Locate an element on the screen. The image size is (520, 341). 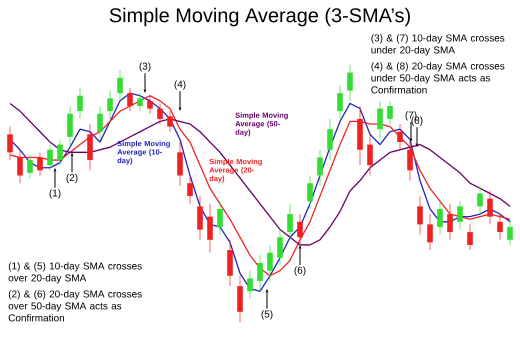
annotation: (4) is located at coordinates (180, 85).